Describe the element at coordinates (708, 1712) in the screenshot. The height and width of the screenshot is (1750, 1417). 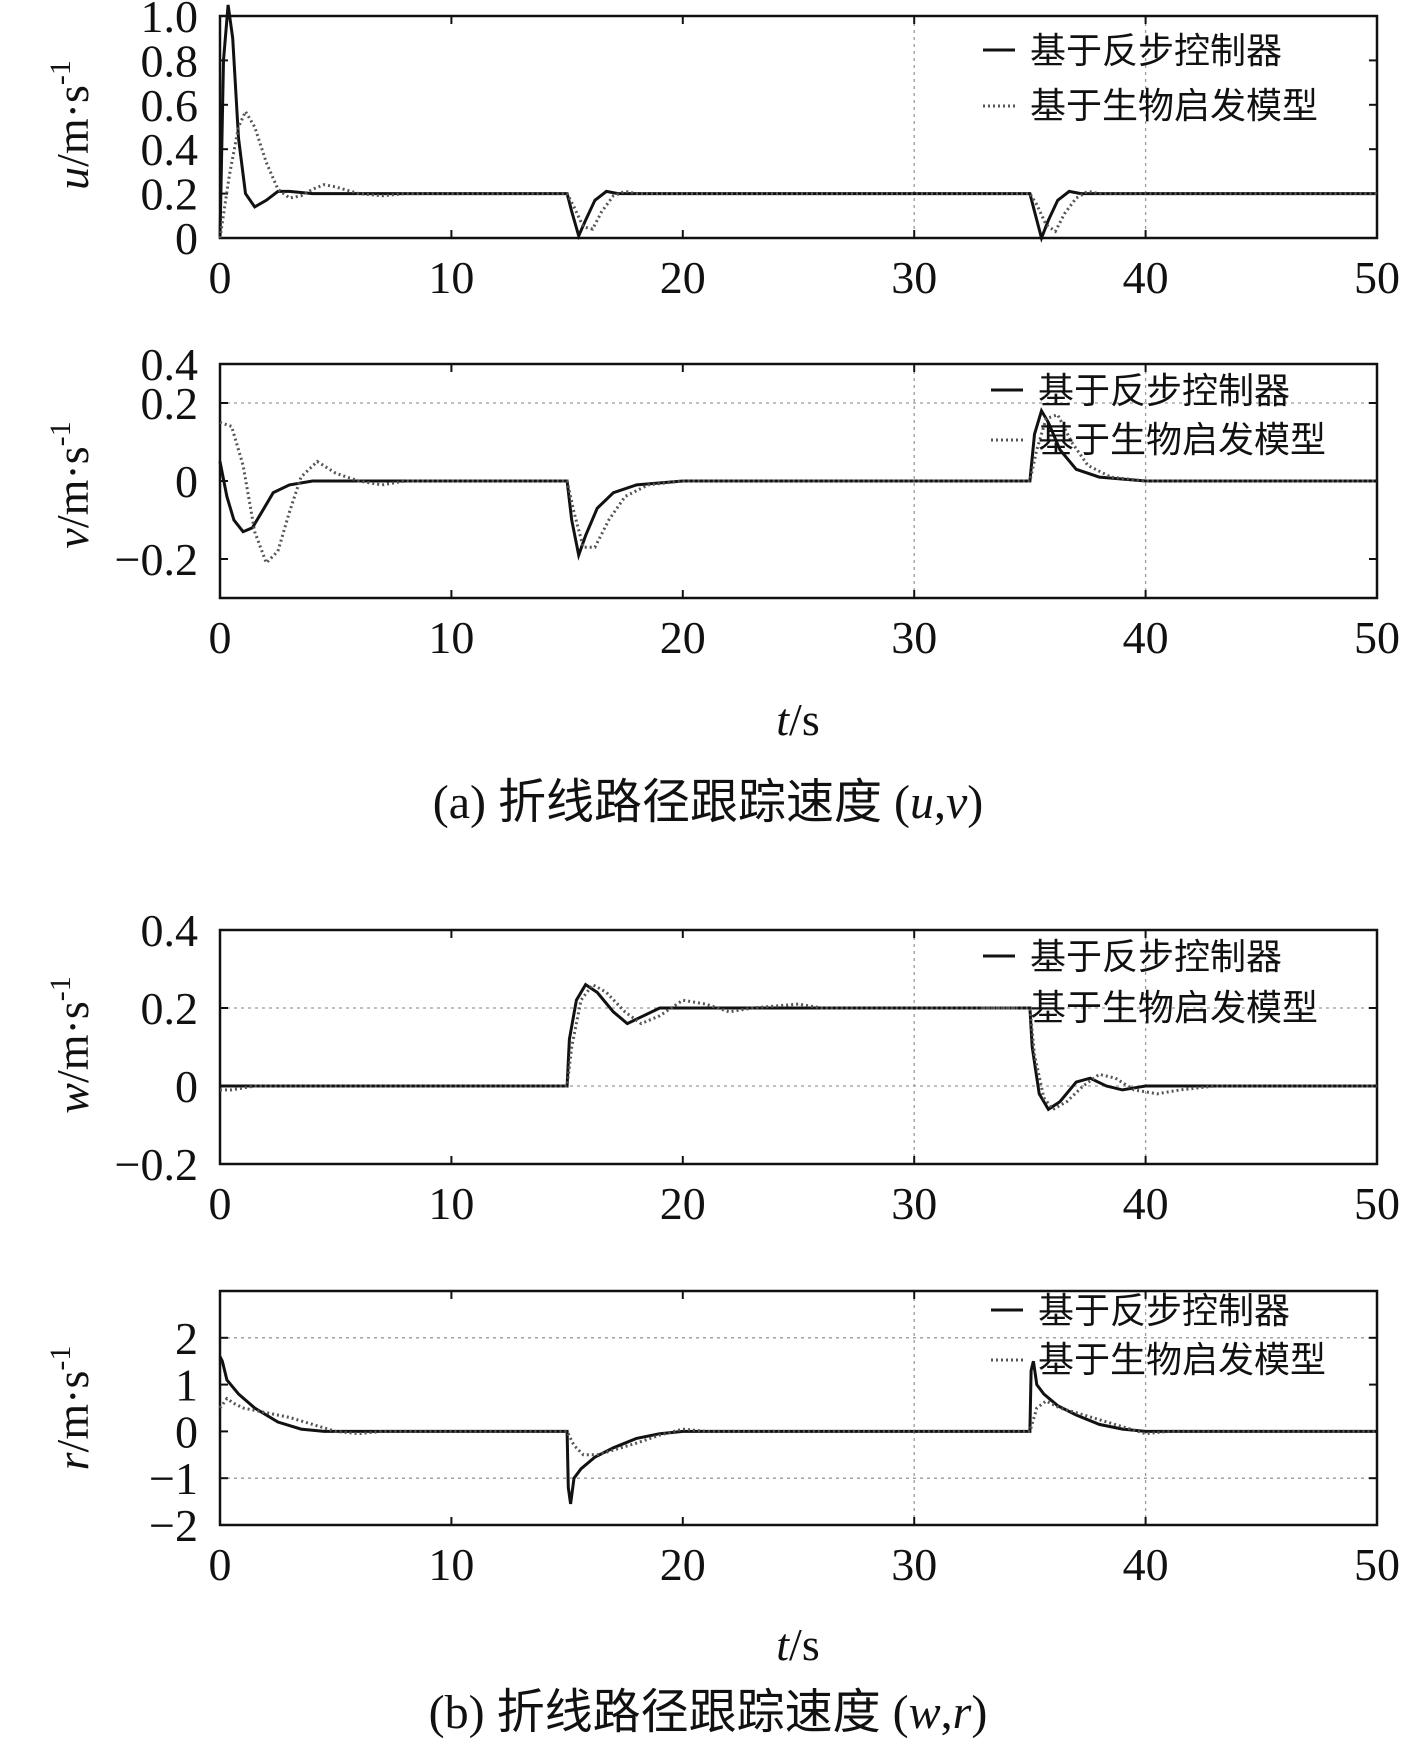
I see `caption-b: (b) 折线路径跟踪速度 (w,r)` at that location.